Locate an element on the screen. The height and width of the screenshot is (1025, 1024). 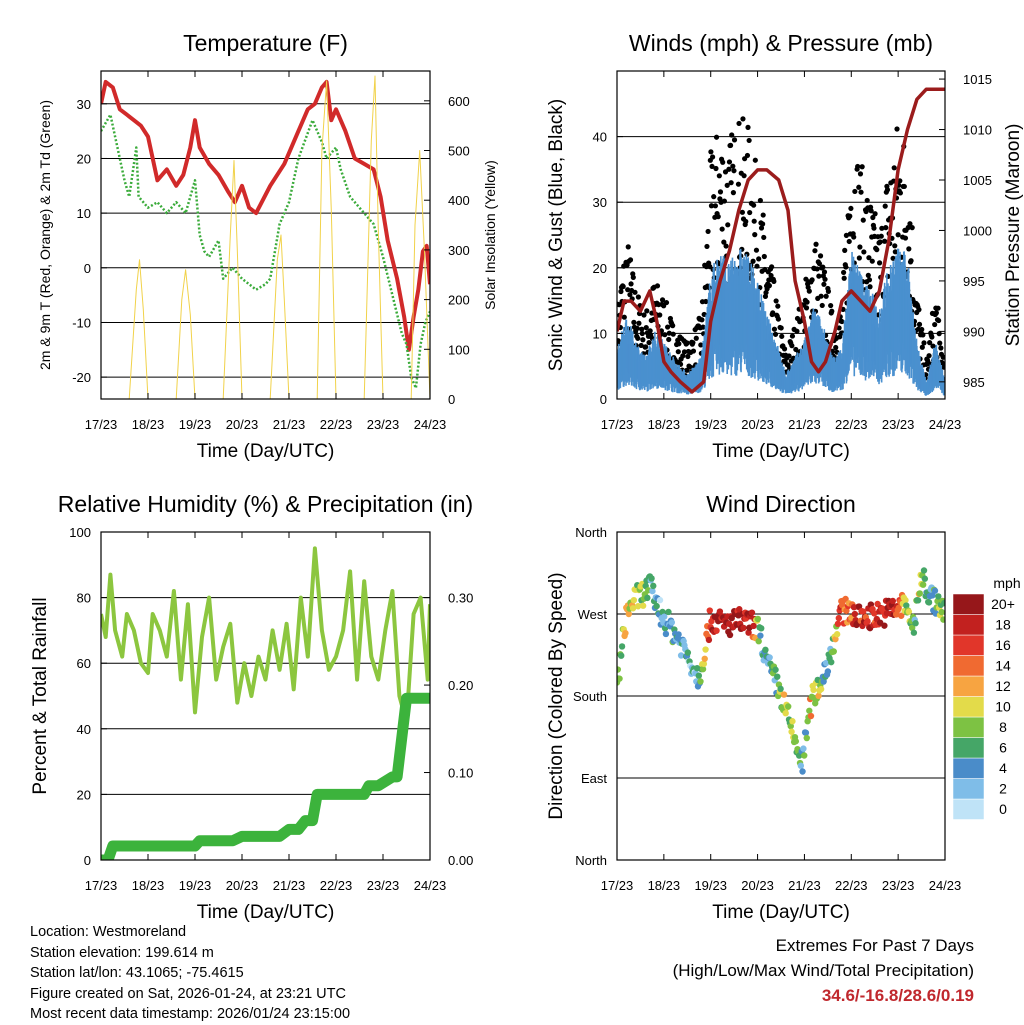
y-tick-label: North is located at coordinates (591, 860).